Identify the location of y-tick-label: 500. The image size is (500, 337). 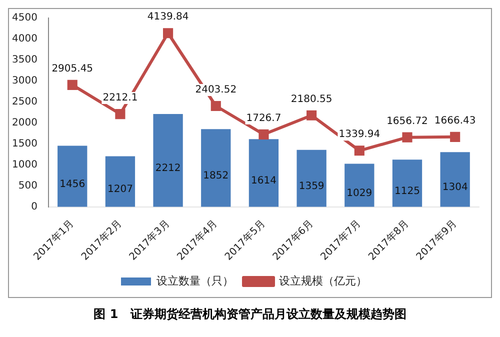
(28, 186).